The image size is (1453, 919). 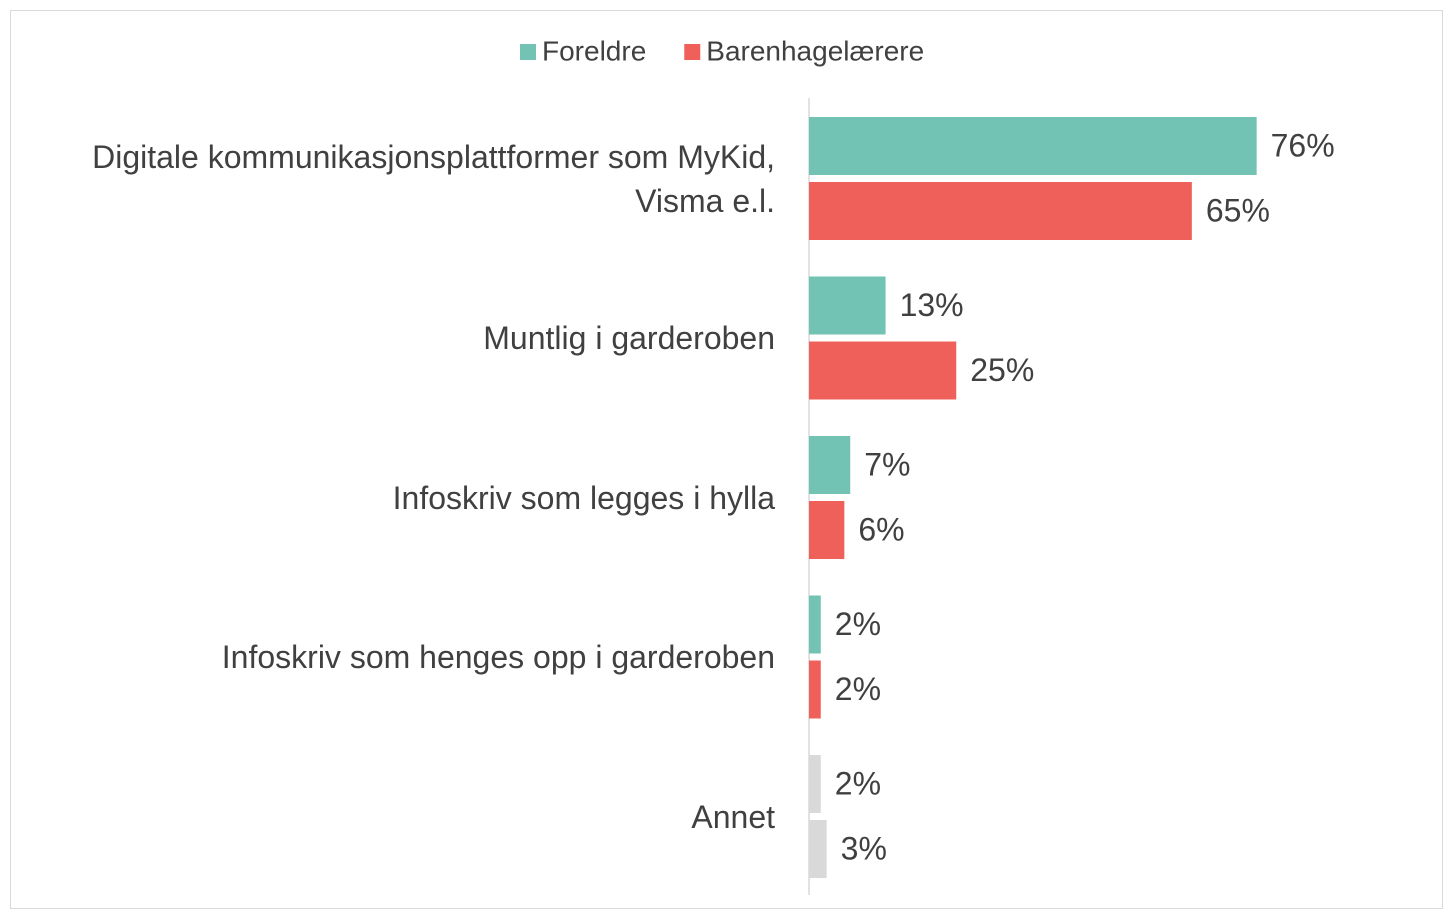 What do you see at coordinates (815, 50) in the screenshot?
I see `legend-label: Barenhagelærere` at bounding box center [815, 50].